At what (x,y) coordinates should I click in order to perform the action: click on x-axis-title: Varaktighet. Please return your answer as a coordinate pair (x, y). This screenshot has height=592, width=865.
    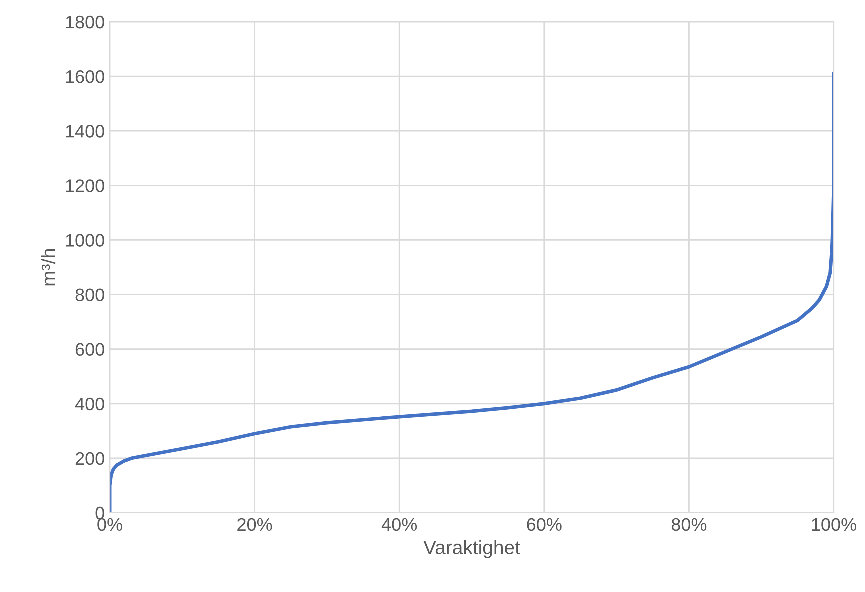
    Looking at the image, I should click on (472, 549).